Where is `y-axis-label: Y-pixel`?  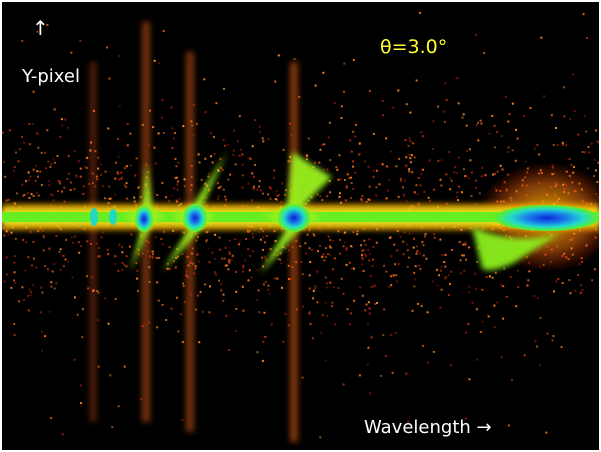
y-axis-label: Y-pixel is located at coordinates (51, 76).